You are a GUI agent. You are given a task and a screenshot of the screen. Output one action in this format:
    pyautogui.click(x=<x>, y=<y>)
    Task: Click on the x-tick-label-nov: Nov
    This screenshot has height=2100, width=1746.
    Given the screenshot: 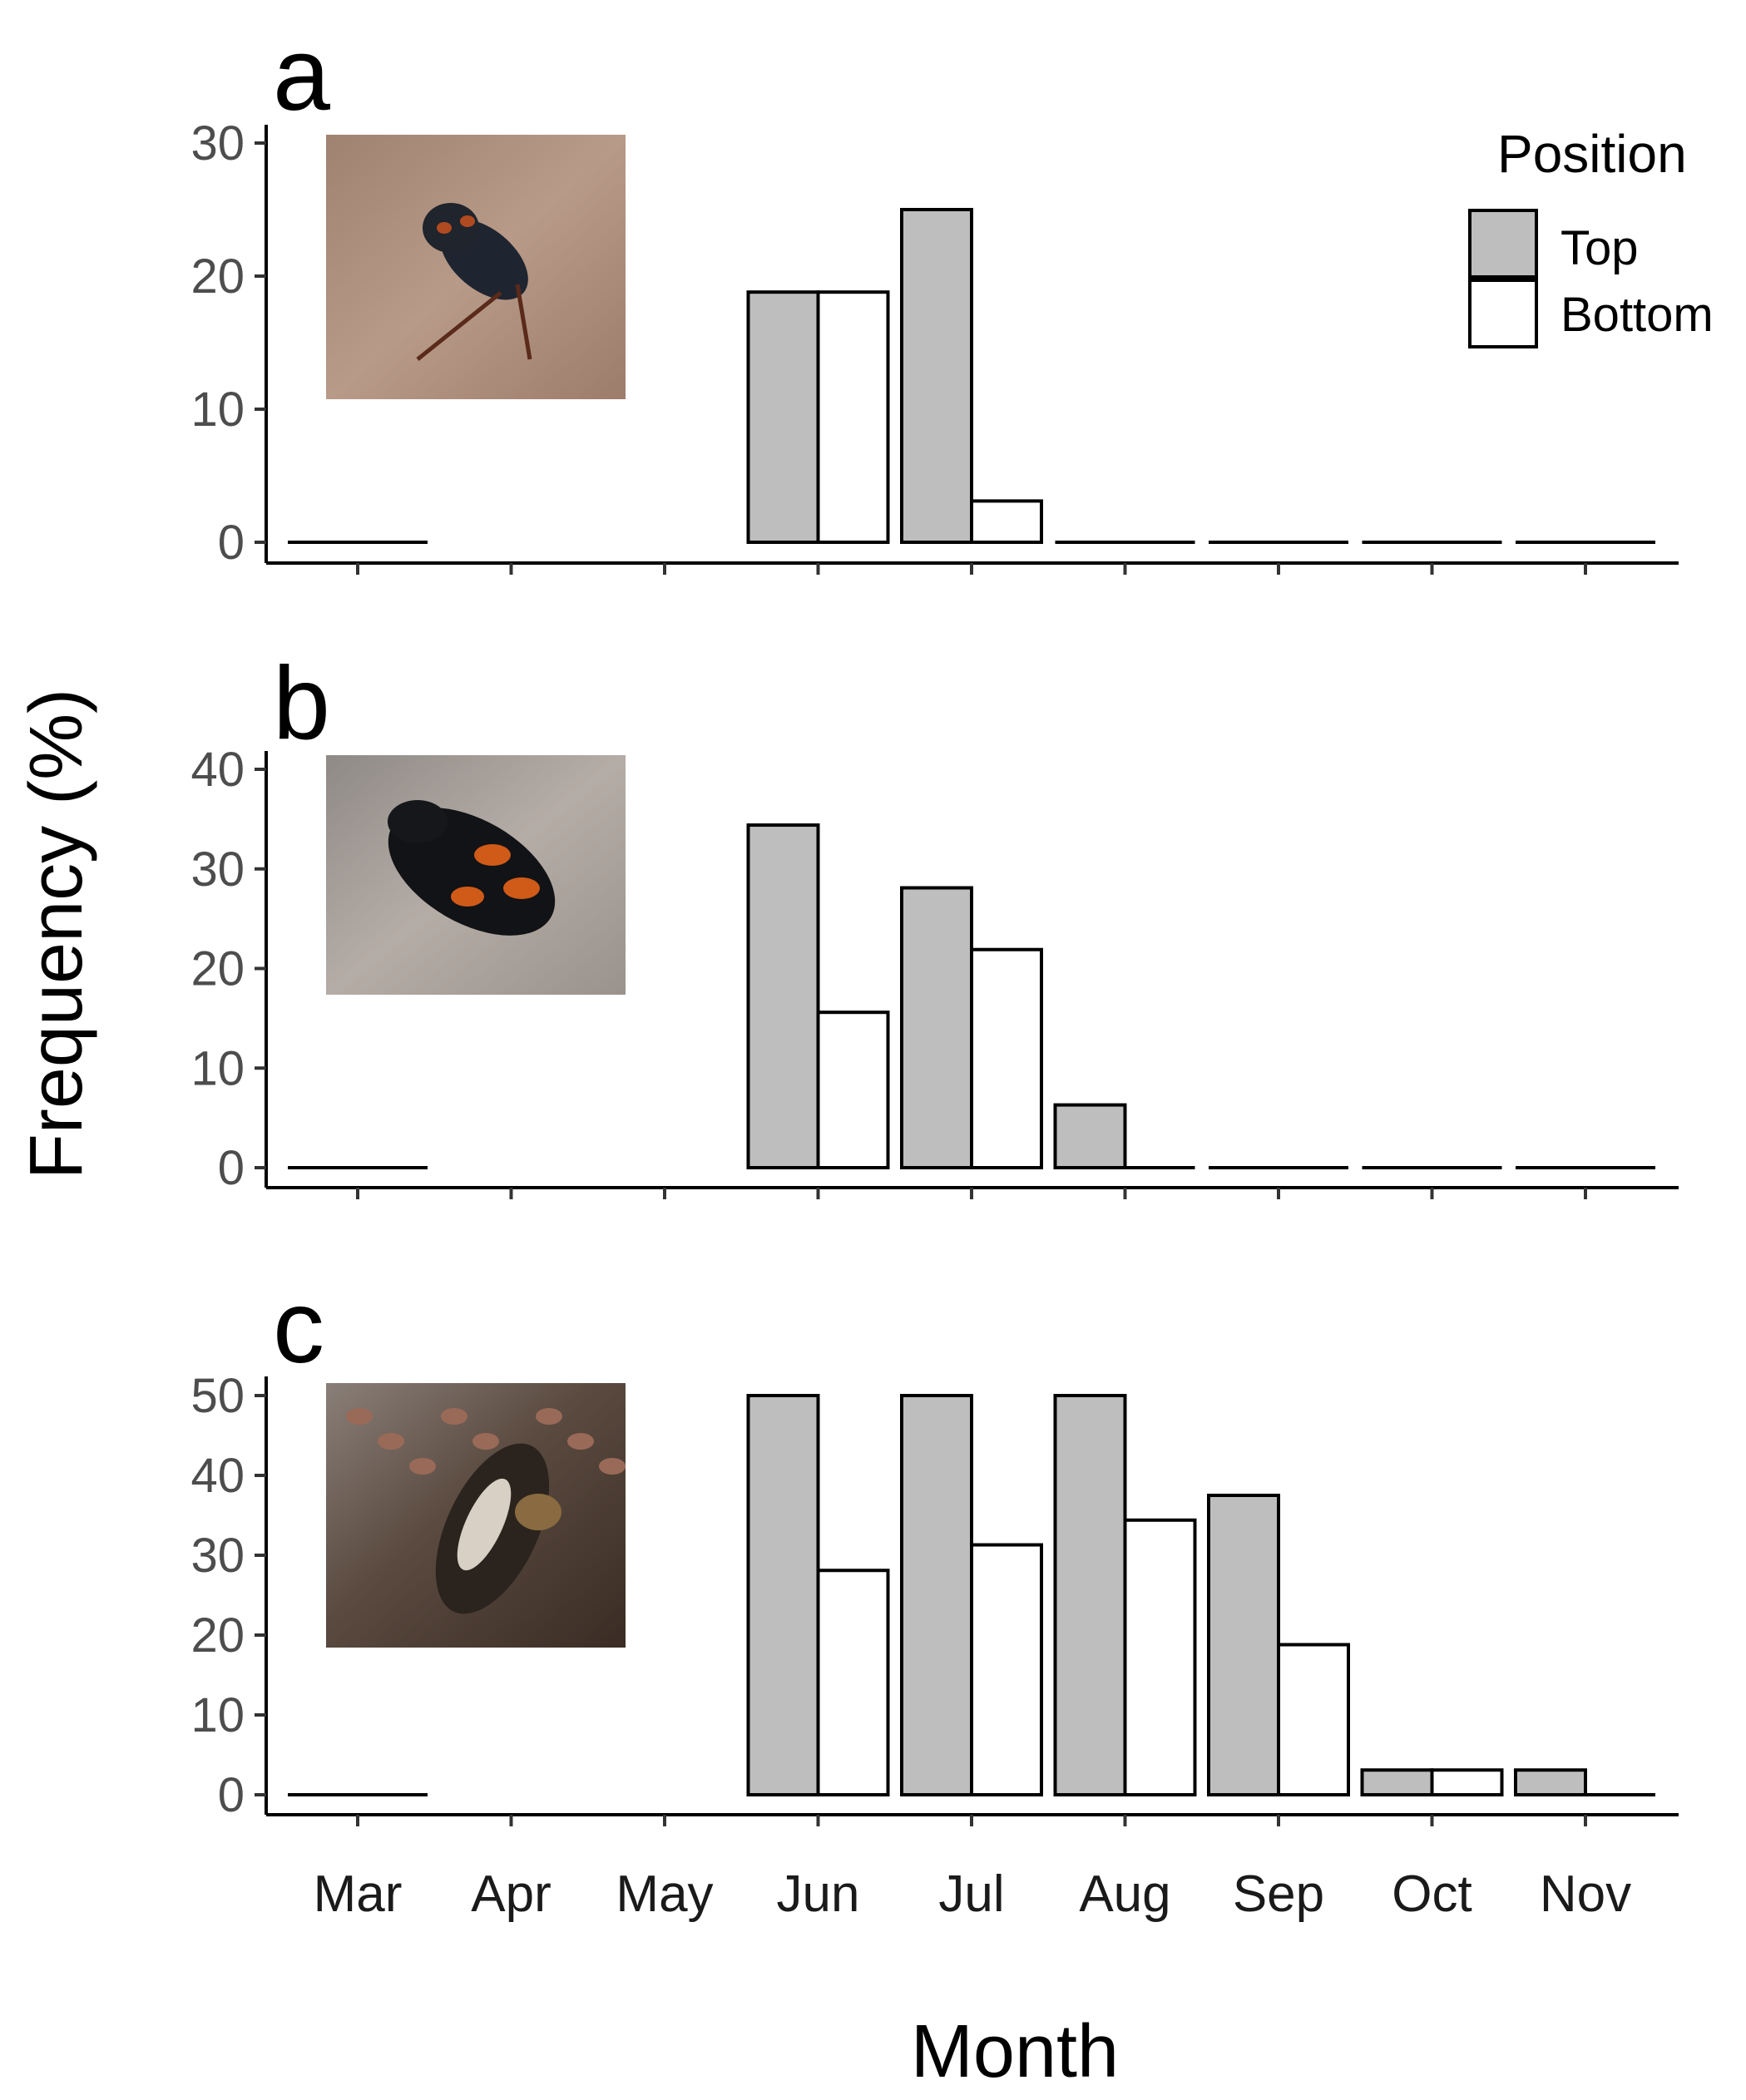 What is the action you would take?
    pyautogui.click(x=1585, y=1894)
    